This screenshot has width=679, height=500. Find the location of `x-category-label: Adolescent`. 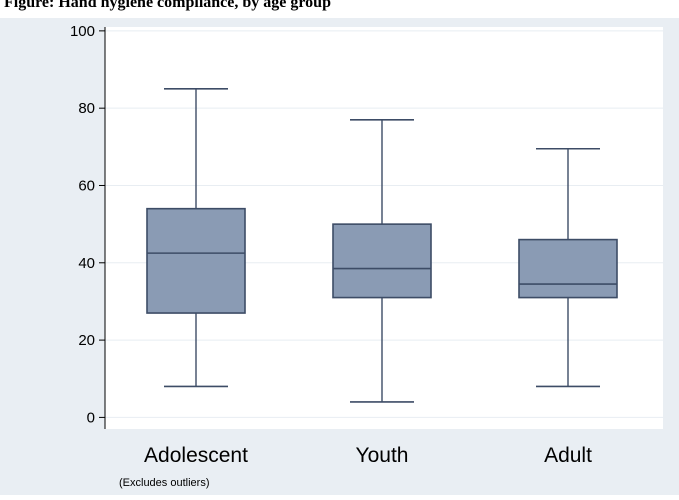

x-category-label: Adolescent is located at coordinates (196, 455).